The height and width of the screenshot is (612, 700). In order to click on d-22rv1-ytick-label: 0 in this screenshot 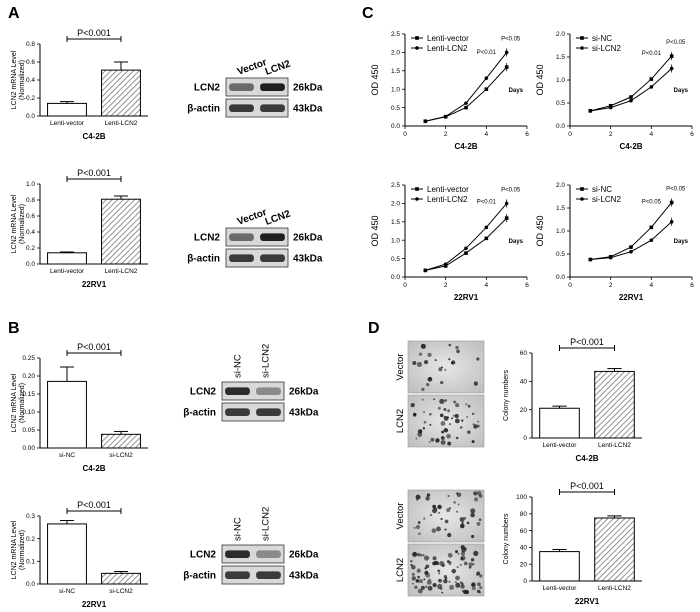, I will do `click(525, 581)`.